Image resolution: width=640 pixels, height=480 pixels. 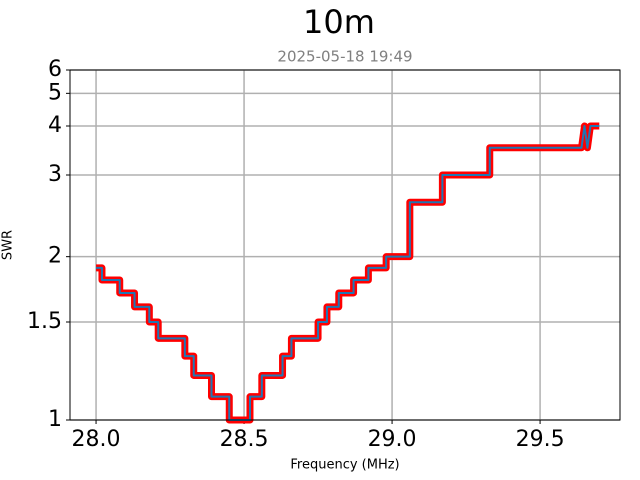 I want to click on y-axis-label: SWR, so click(x=8, y=245).